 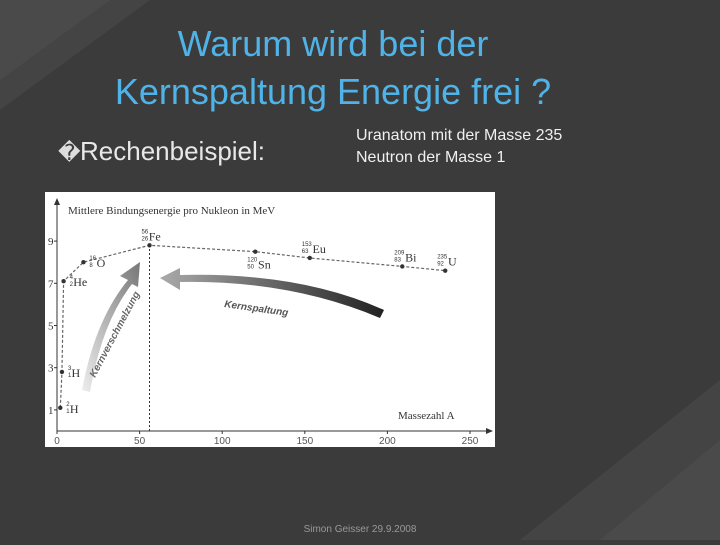 What do you see at coordinates (387, 441) in the screenshot?
I see `x-tick-label: 200` at bounding box center [387, 441].